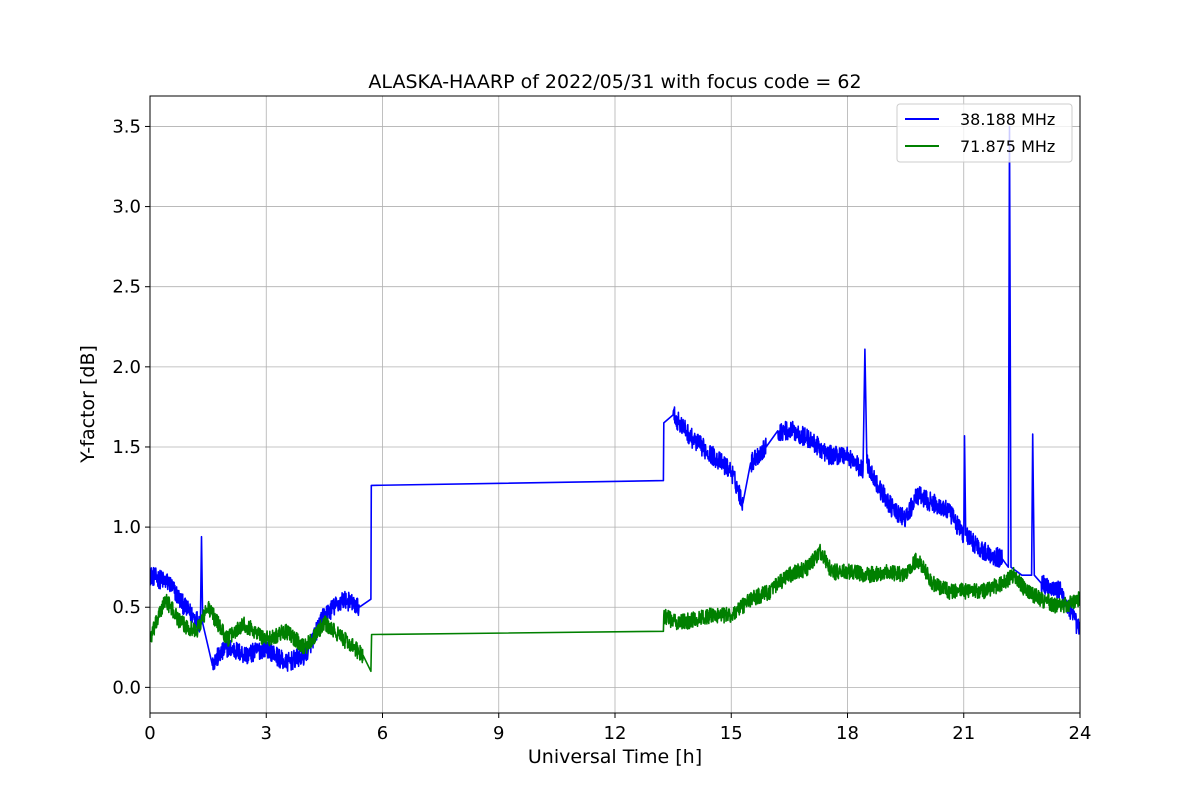 The width and height of the screenshot is (1200, 800). Describe the element at coordinates (131, 407) in the screenshot. I see `y-axis: 0.0 0.5 1.0 1.5 2.0 2.5 3.0 3.5` at that location.